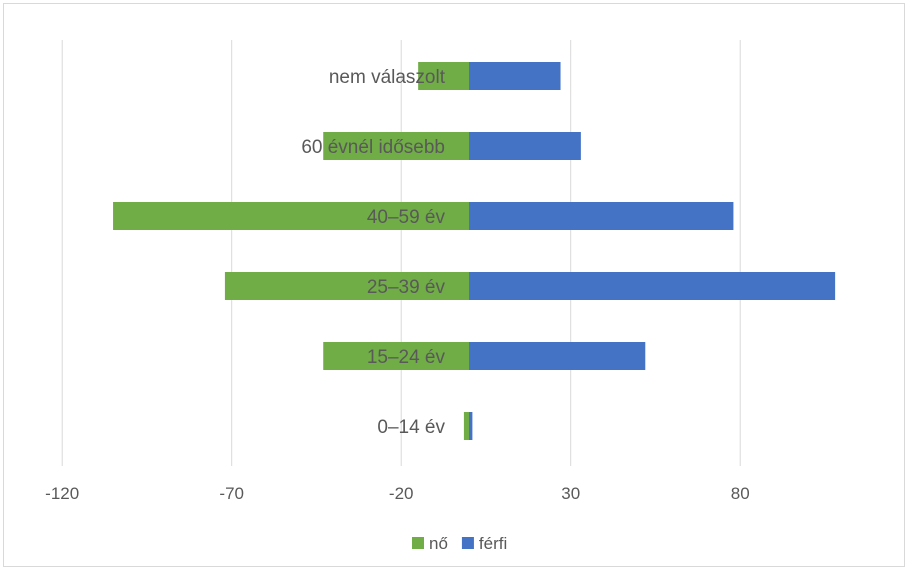  Describe the element at coordinates (411, 427) in the screenshot. I see `category-label-5: 0–14 év` at that location.